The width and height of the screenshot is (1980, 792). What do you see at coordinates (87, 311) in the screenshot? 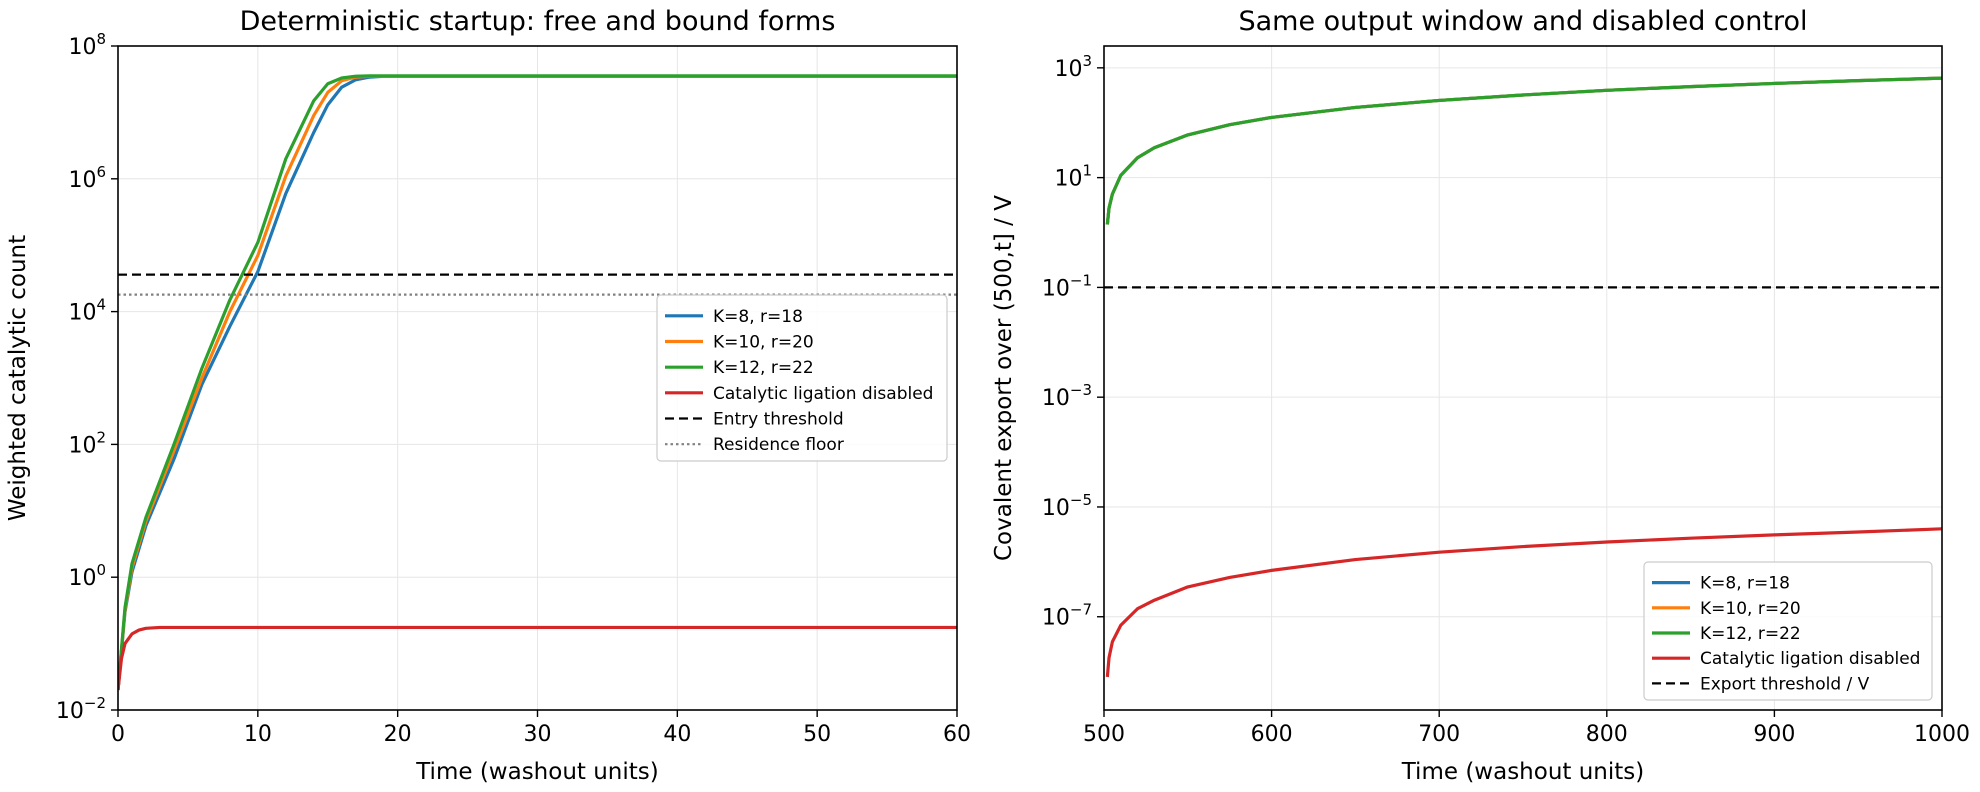
I see `y-tick-label: 10⁴` at bounding box center [87, 311].